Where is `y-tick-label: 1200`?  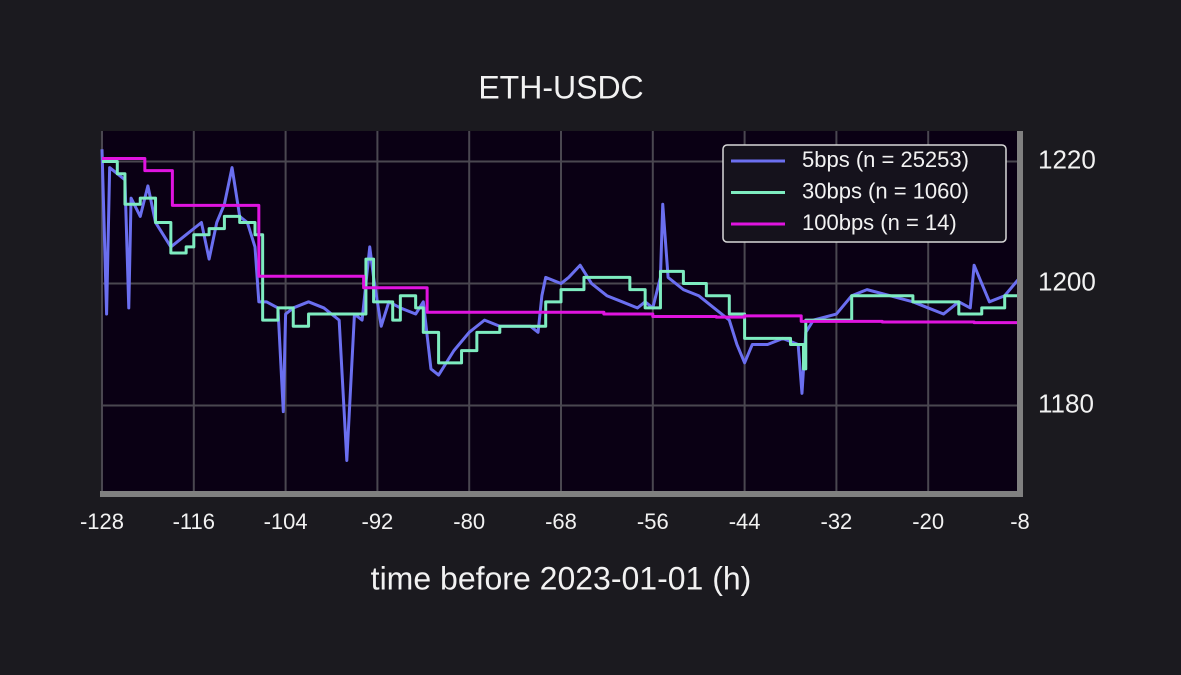
y-tick-label: 1200 is located at coordinates (1067, 281).